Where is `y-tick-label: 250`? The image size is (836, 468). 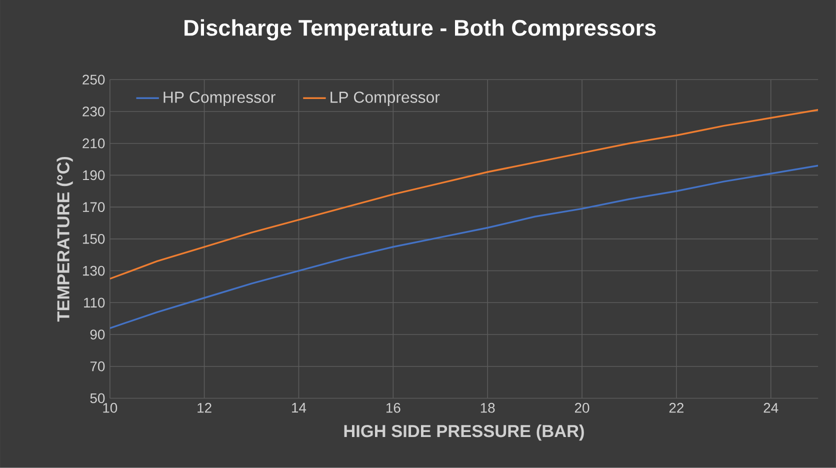 y-tick-label: 250 is located at coordinates (93, 79).